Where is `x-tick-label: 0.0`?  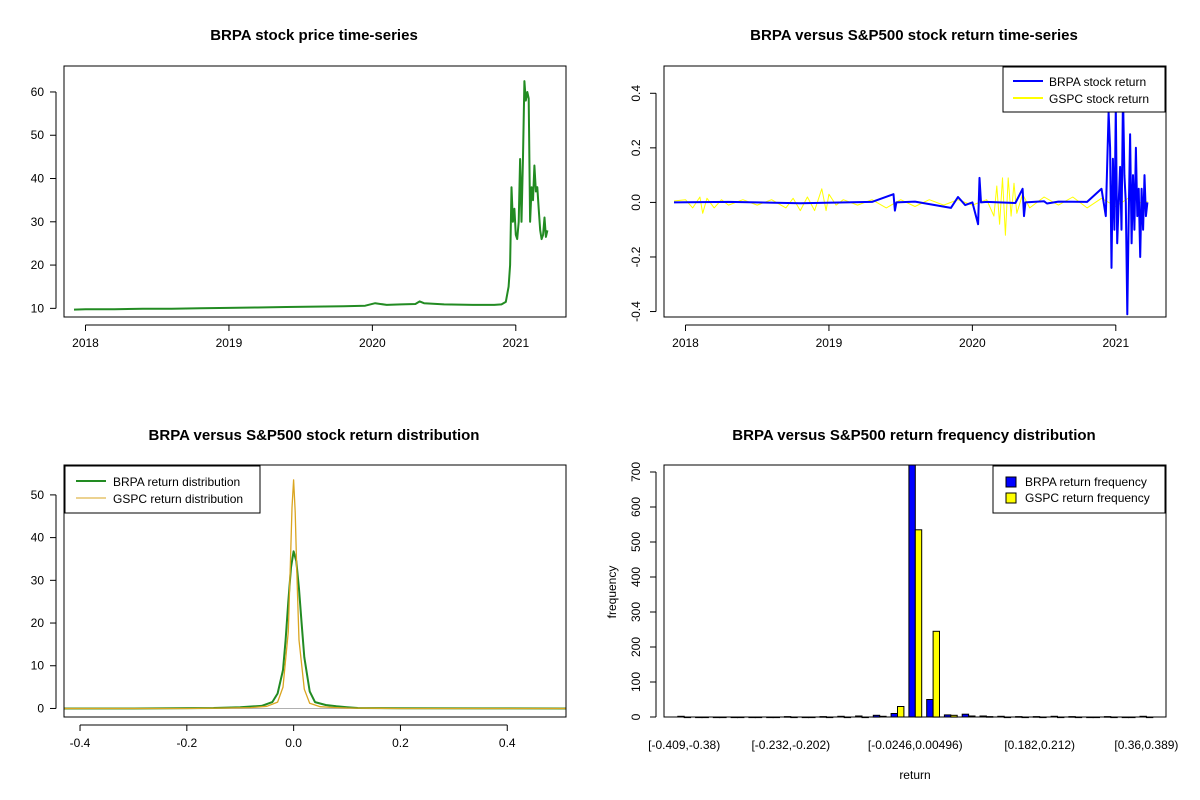
x-tick-label: 0.0 is located at coordinates (293, 743).